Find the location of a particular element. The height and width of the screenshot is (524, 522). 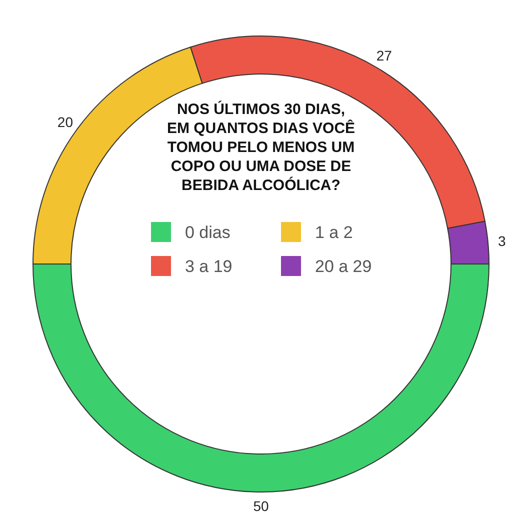

data-label: 27 is located at coordinates (384, 56).